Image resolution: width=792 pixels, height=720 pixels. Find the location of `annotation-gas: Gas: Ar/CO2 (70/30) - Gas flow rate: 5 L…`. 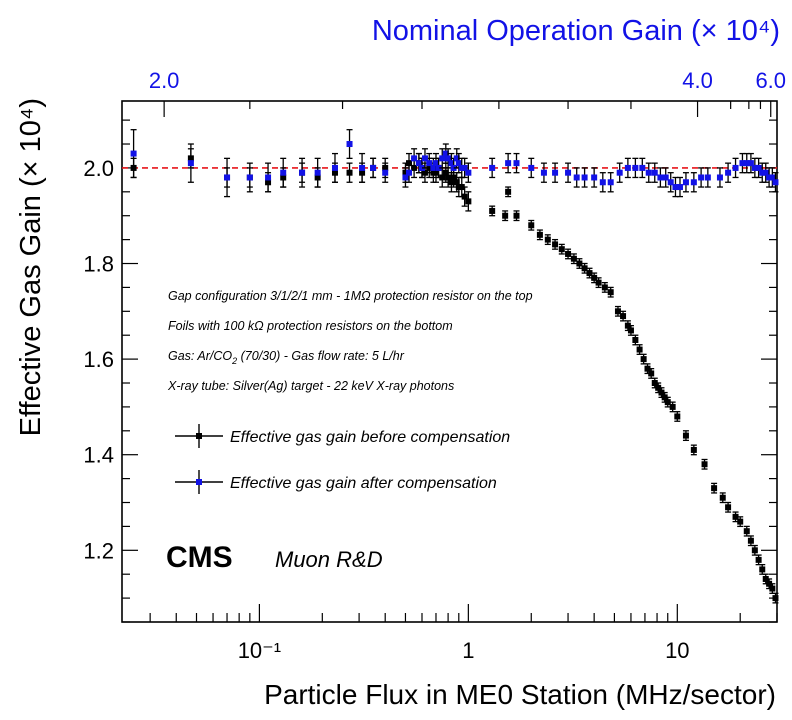

annotation-gas: Gas: Ar/CO2 (70/30) - Gas flow rate: 5 L… is located at coordinates (286, 357).